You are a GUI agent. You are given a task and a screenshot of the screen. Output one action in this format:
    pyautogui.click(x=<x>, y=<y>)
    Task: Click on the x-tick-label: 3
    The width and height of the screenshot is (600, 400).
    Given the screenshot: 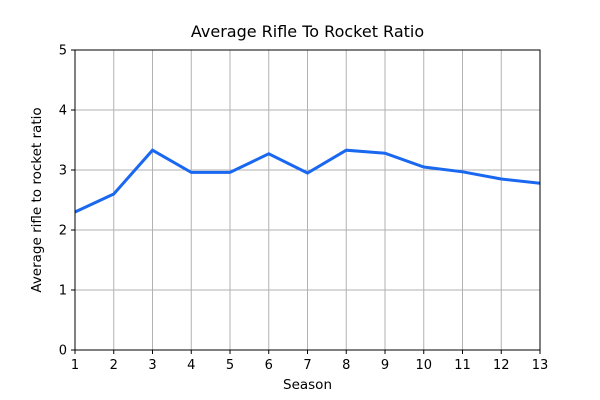 What is the action you would take?
    pyautogui.click(x=152, y=365)
    